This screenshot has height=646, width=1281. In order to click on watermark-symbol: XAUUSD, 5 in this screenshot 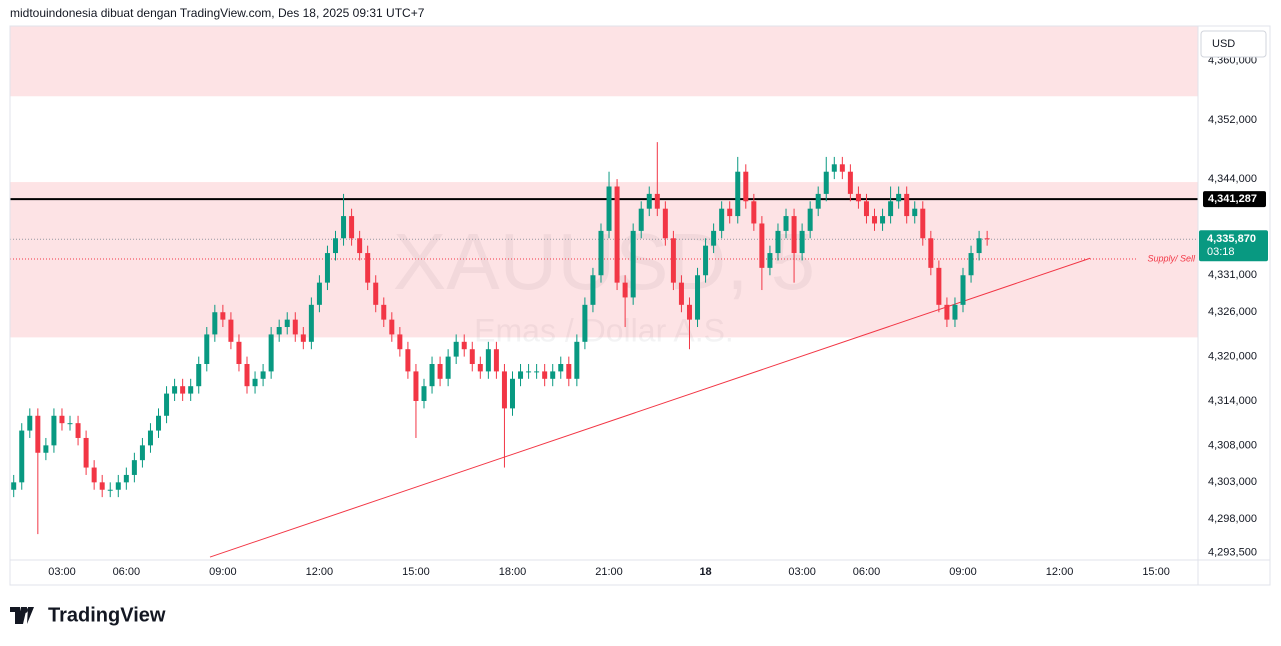, I will do `click(604, 261)`.